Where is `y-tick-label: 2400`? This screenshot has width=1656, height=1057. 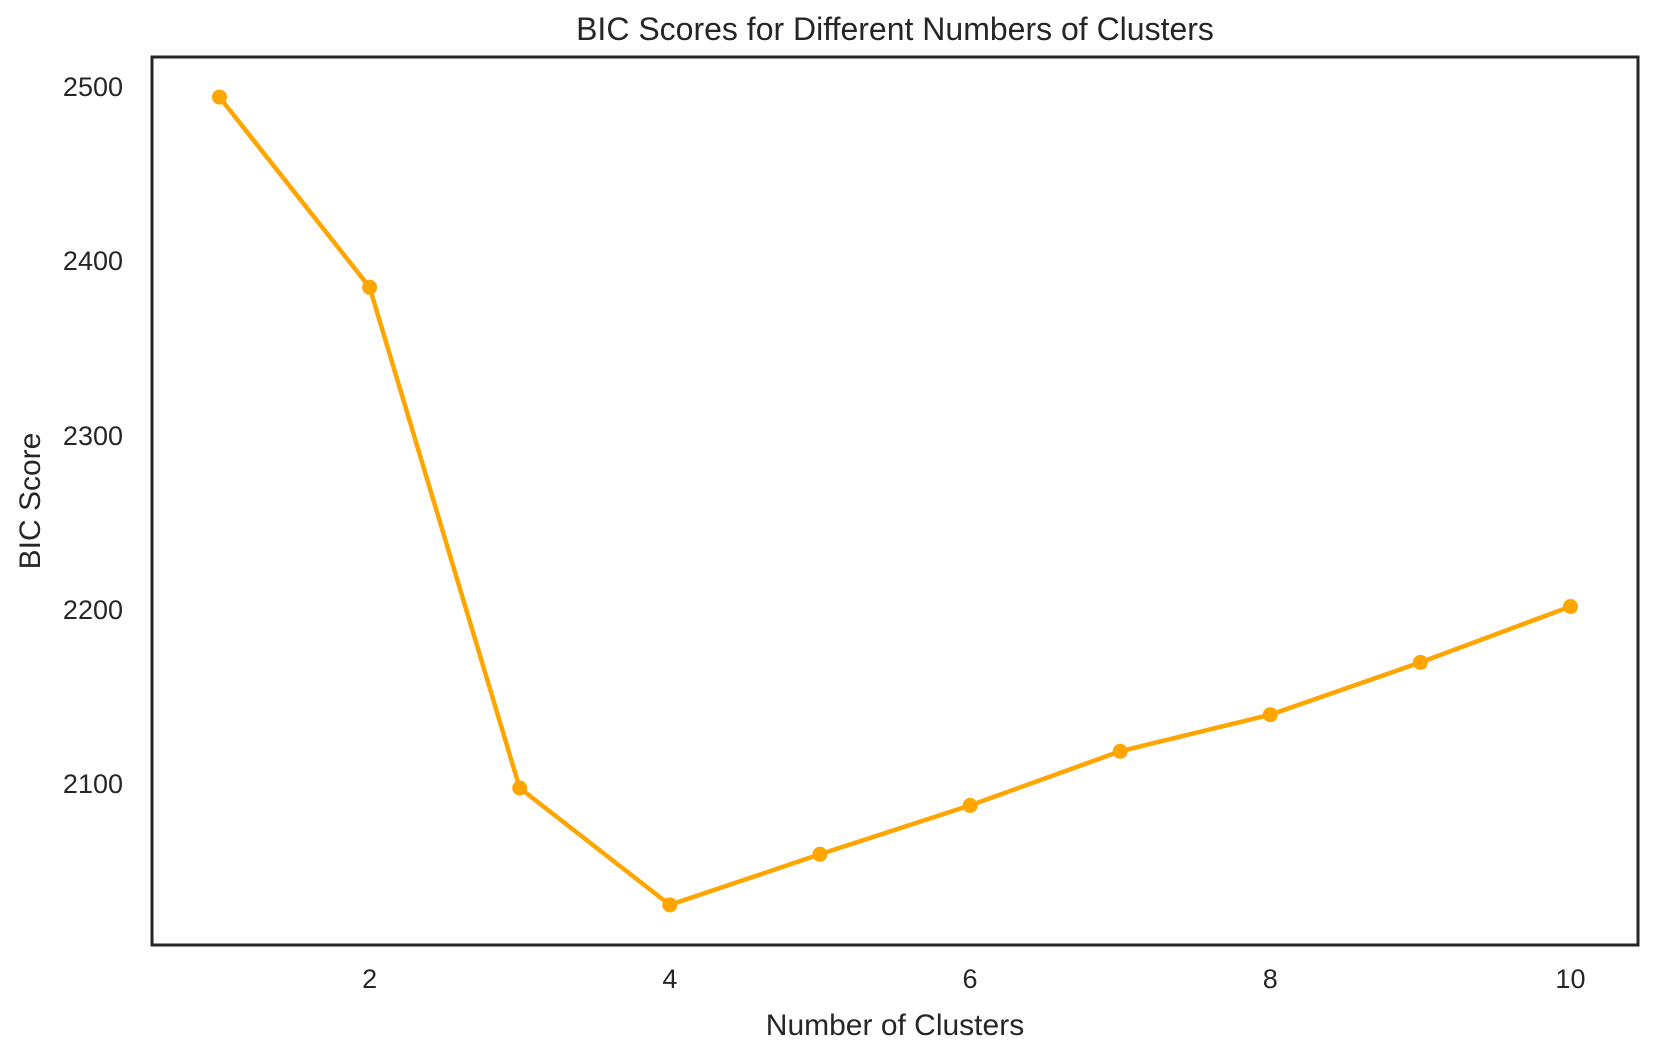
y-tick-label: 2400 is located at coordinates (92, 261).